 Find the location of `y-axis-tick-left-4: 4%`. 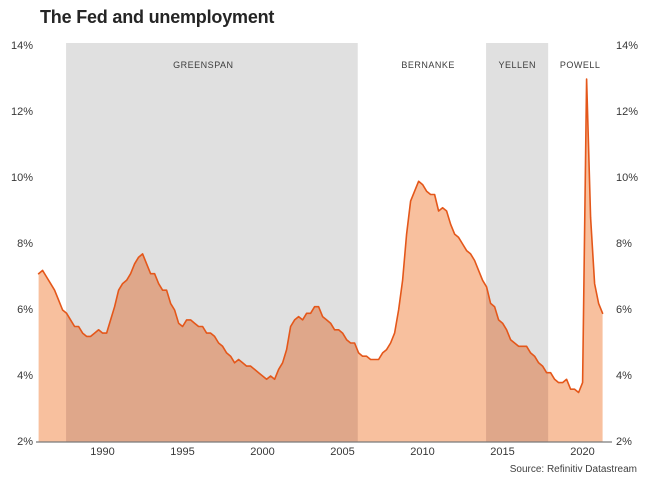

y-axis-tick-left-4: 4% is located at coordinates (25, 375).